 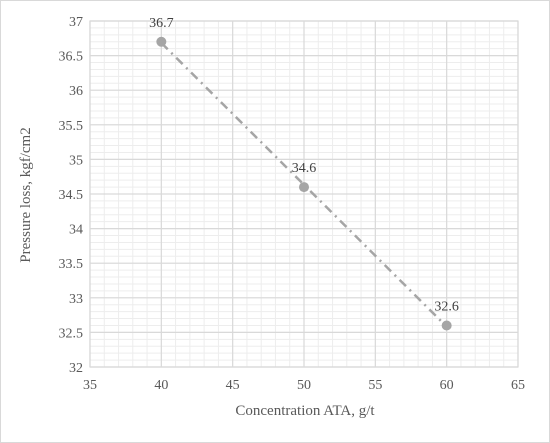 What do you see at coordinates (71, 264) in the screenshot?
I see `y-tick-label: 33.5` at bounding box center [71, 264].